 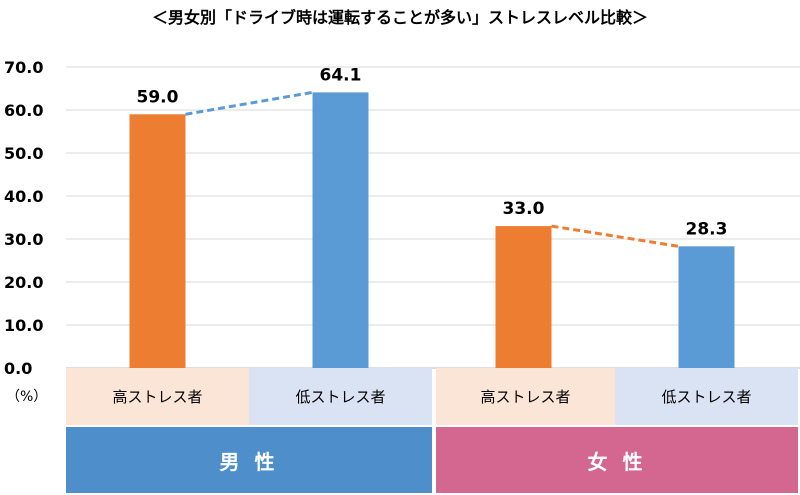 I want to click on y-tick-label: 70.0, so click(x=23, y=67).